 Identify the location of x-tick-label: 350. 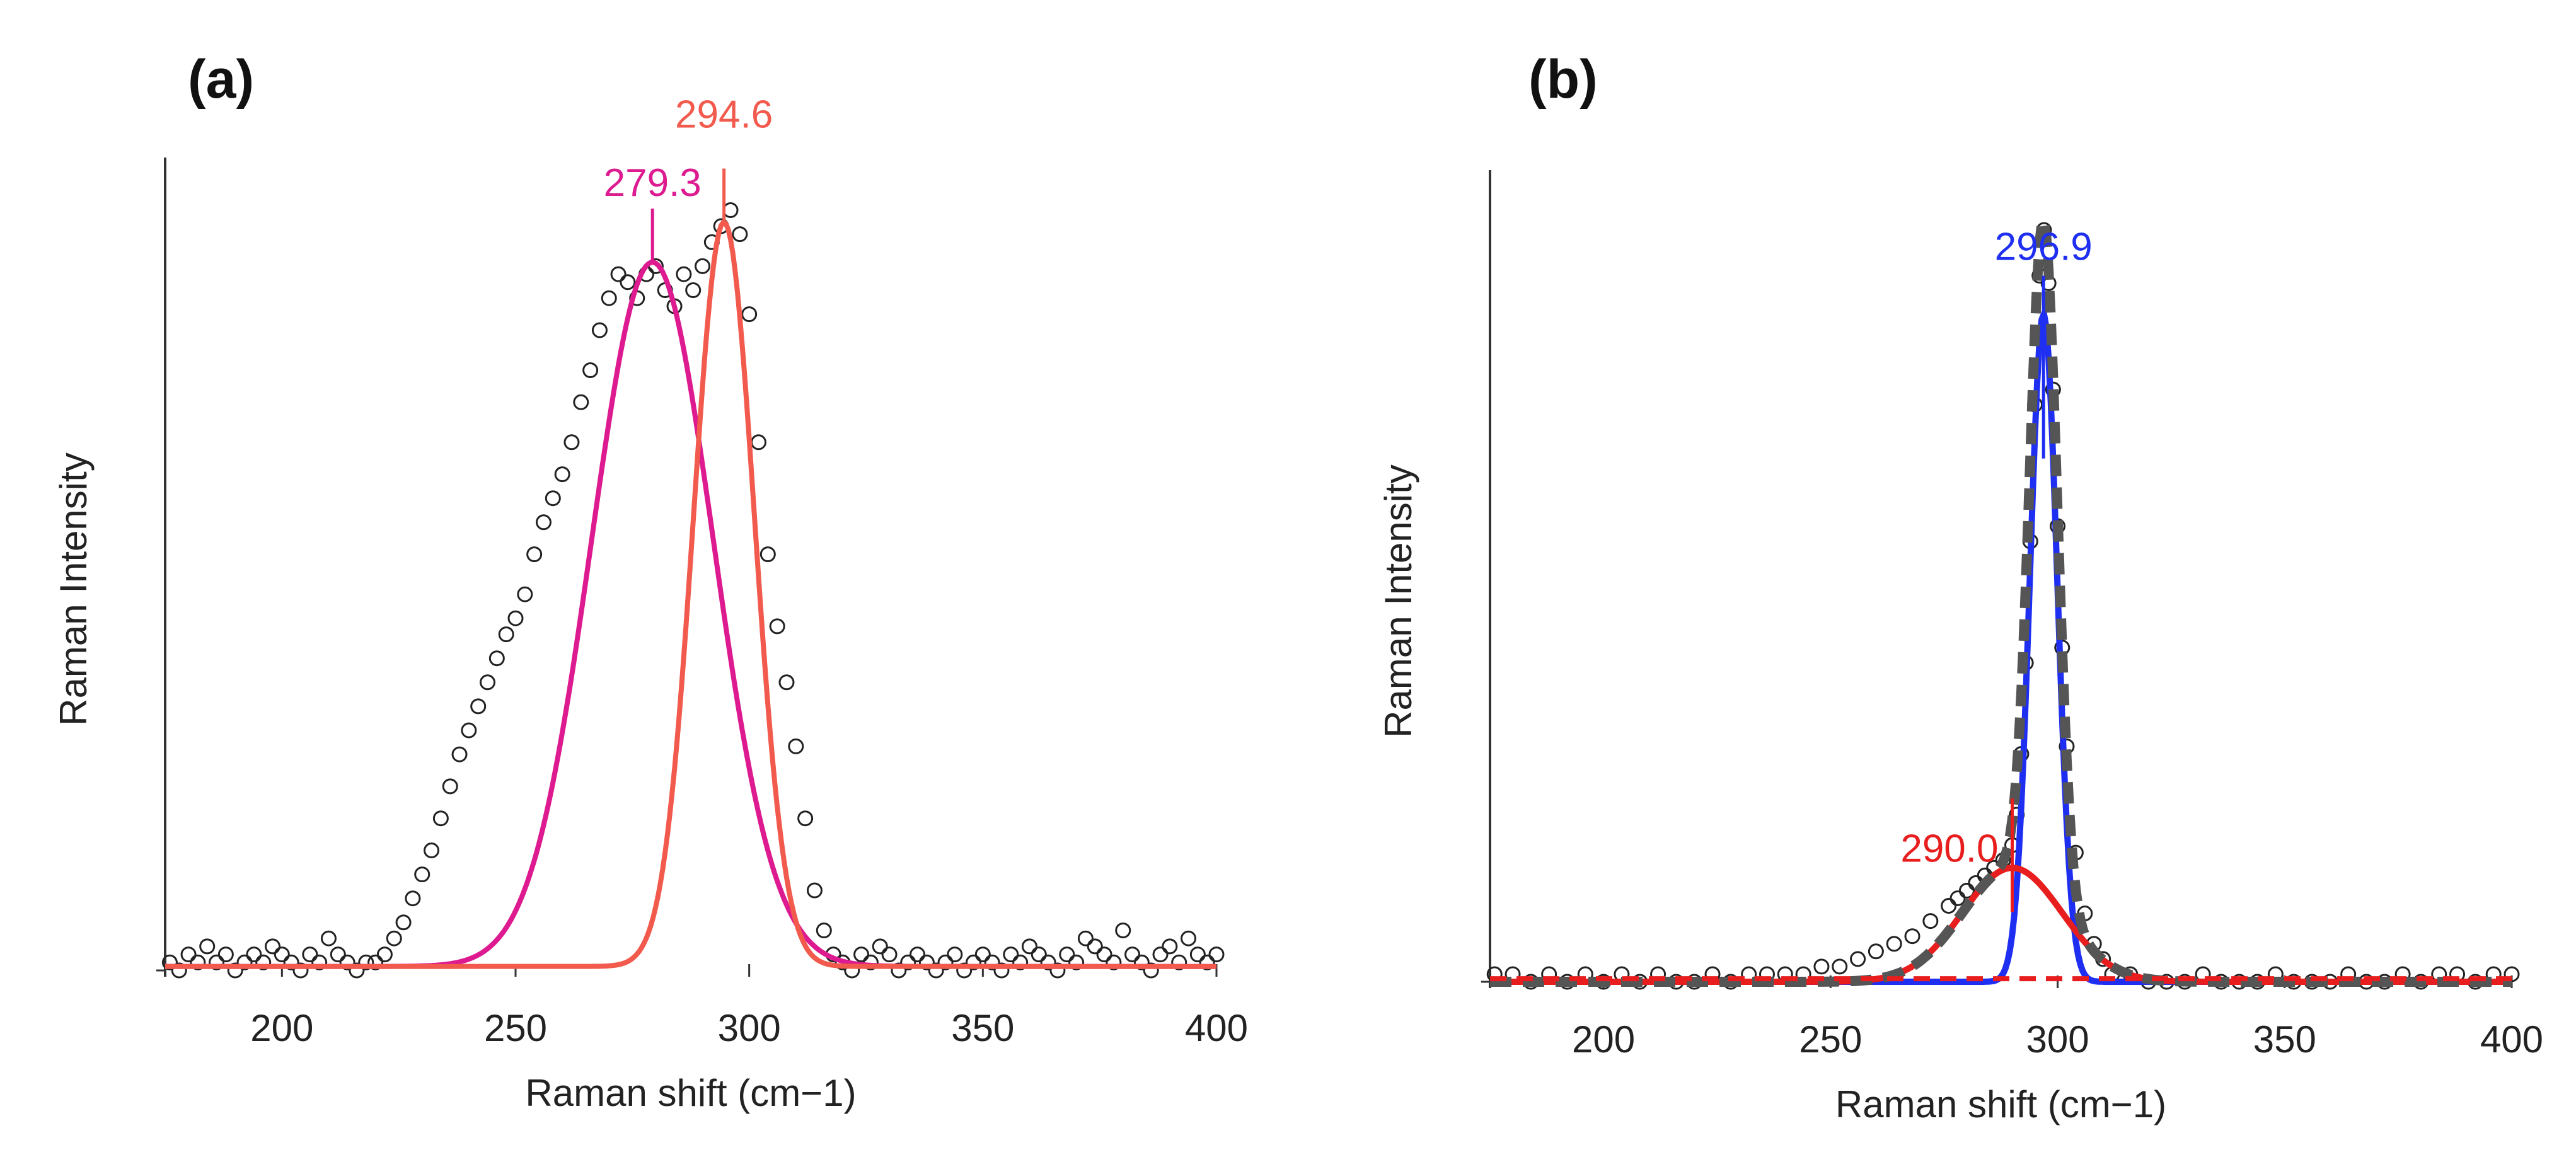
(983, 1028).